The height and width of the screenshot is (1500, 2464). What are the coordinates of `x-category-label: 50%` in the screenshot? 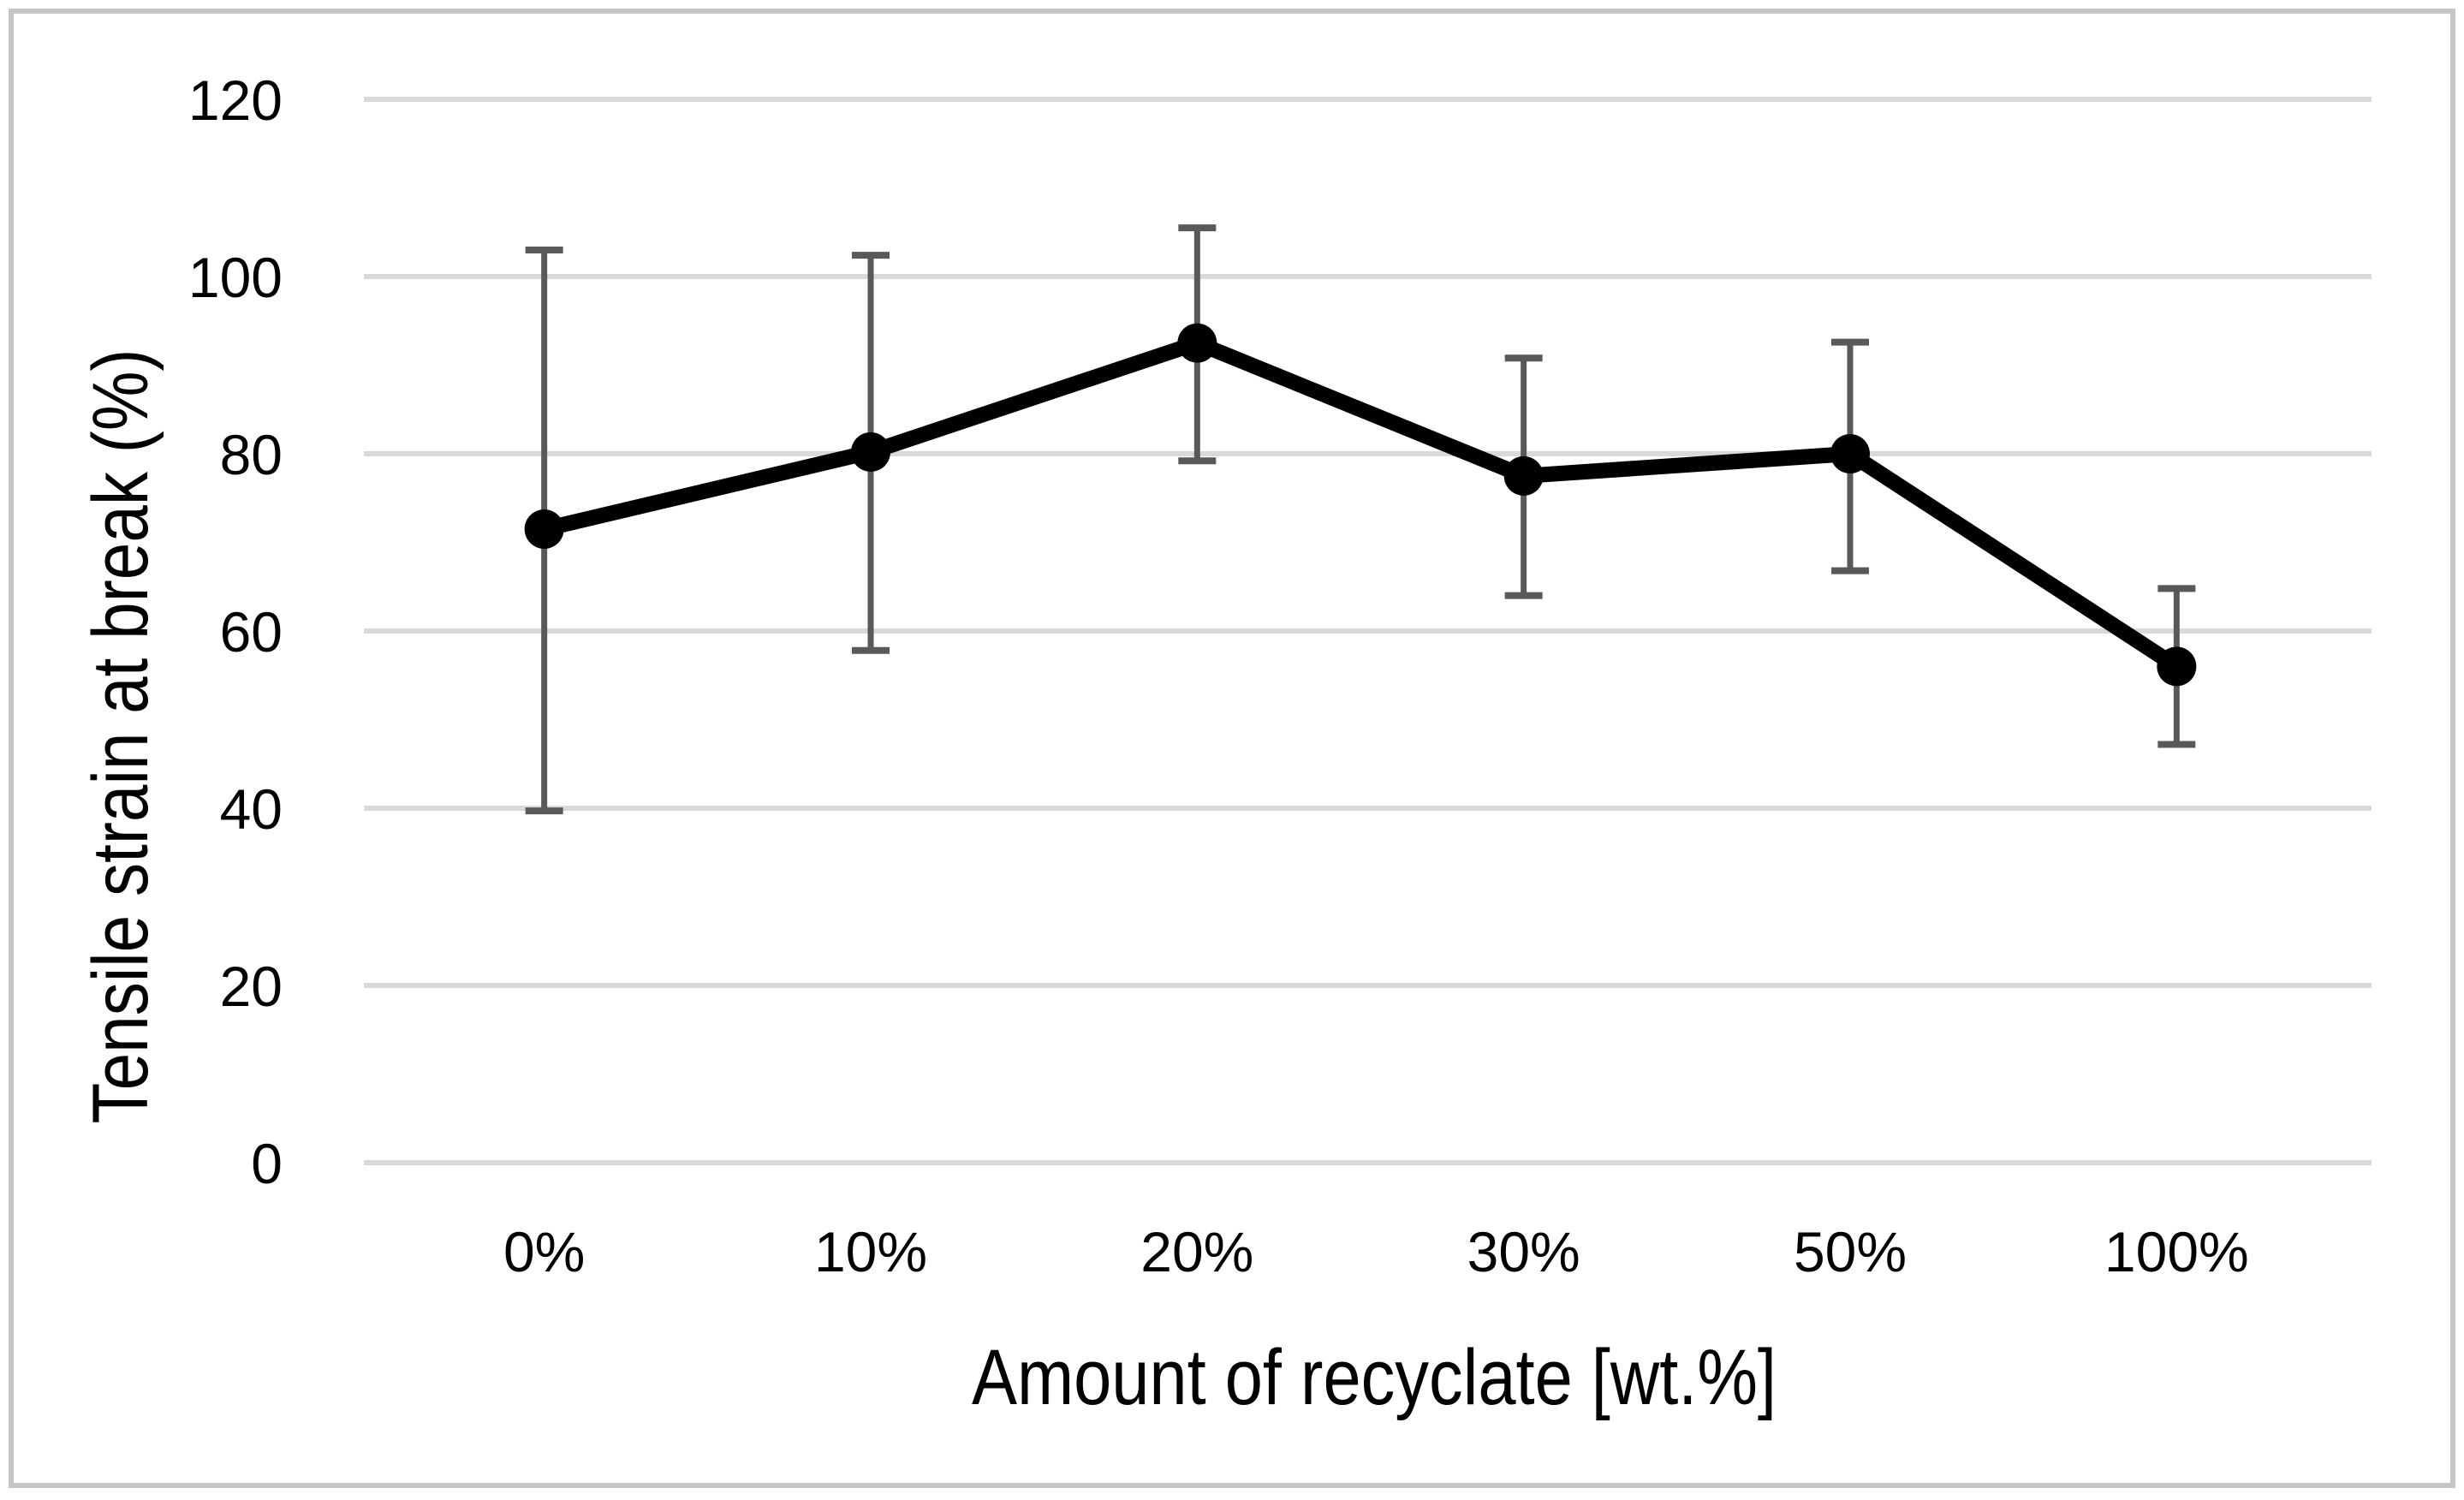 It's located at (1850, 1251).